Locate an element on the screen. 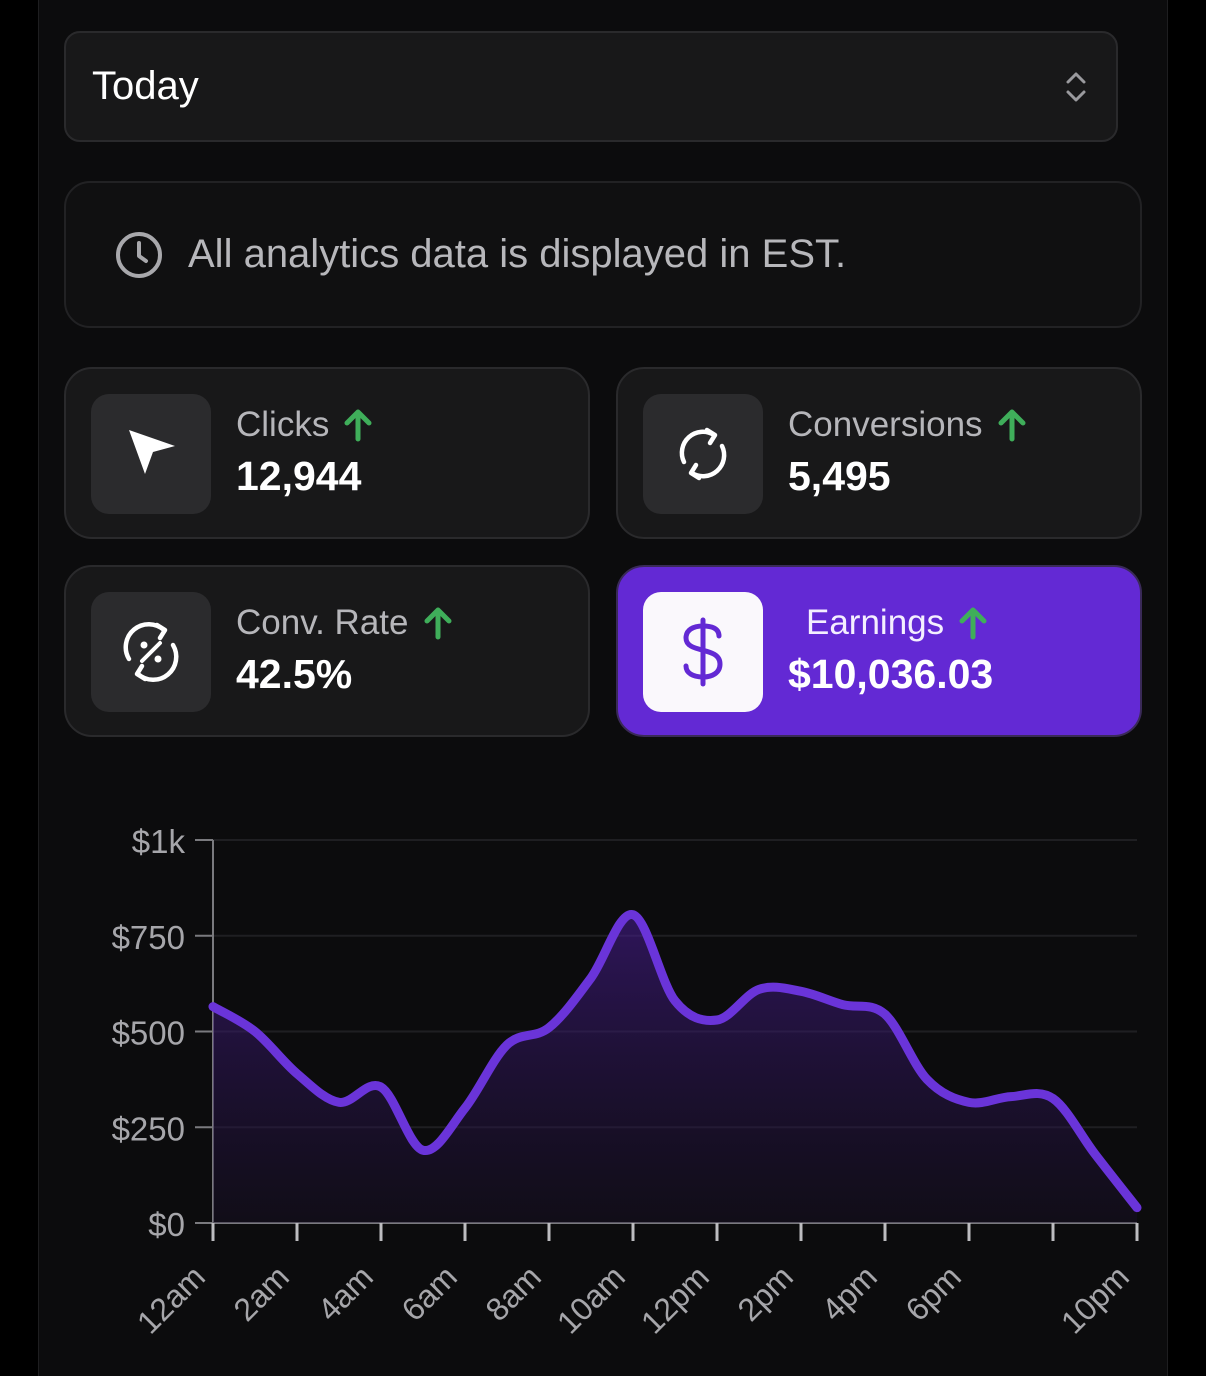  earnings-value: $10,036.03 is located at coordinates (891, 674).